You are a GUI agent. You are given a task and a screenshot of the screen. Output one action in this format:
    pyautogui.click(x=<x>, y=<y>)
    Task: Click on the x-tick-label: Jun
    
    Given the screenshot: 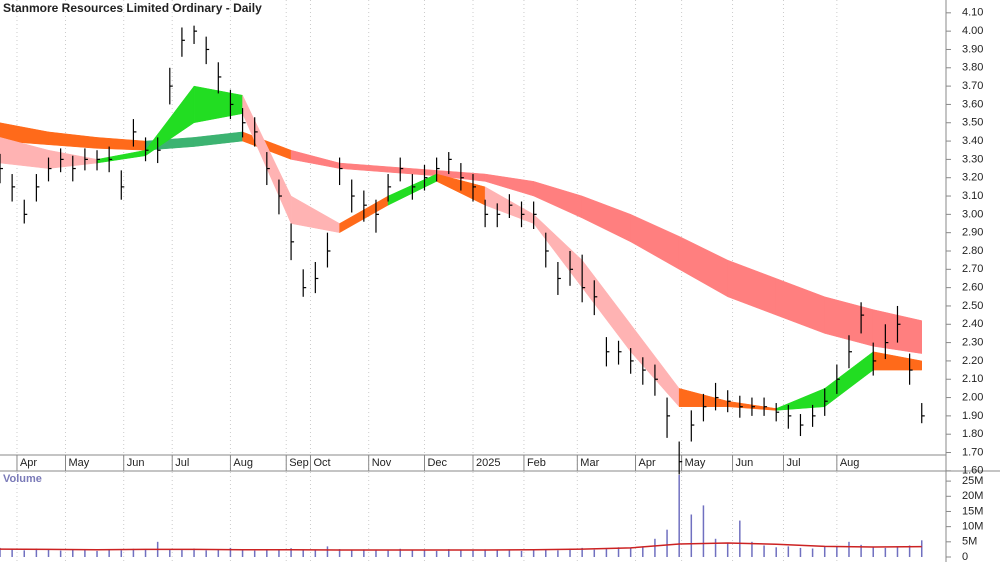 What is the action you would take?
    pyautogui.click(x=745, y=463)
    